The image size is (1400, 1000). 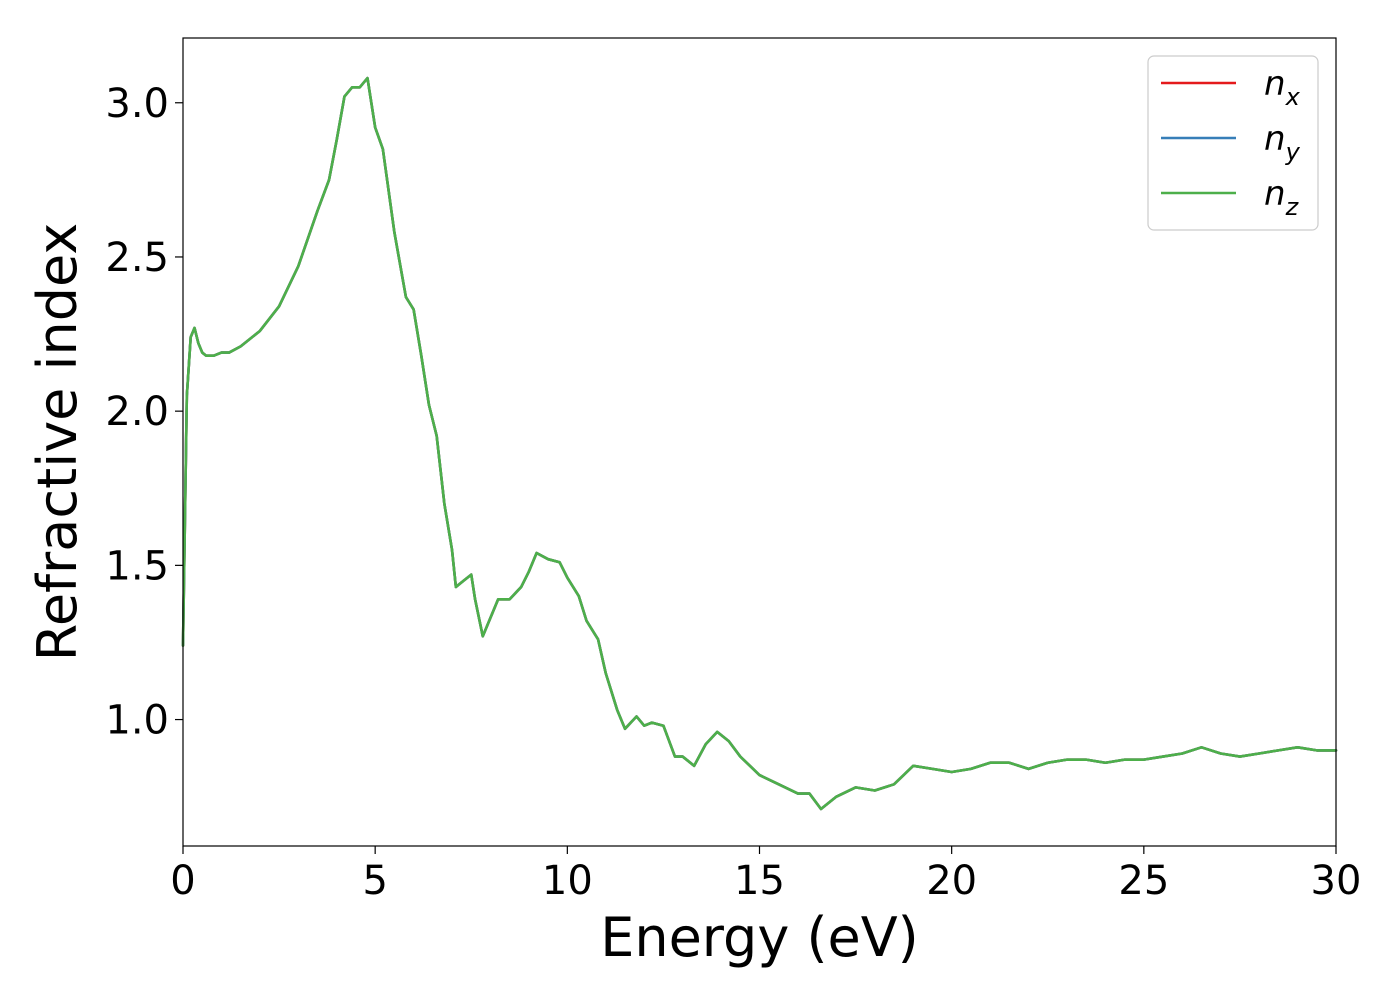 What do you see at coordinates (57, 442) in the screenshot?
I see `y-axis-label: Refractive index` at bounding box center [57, 442].